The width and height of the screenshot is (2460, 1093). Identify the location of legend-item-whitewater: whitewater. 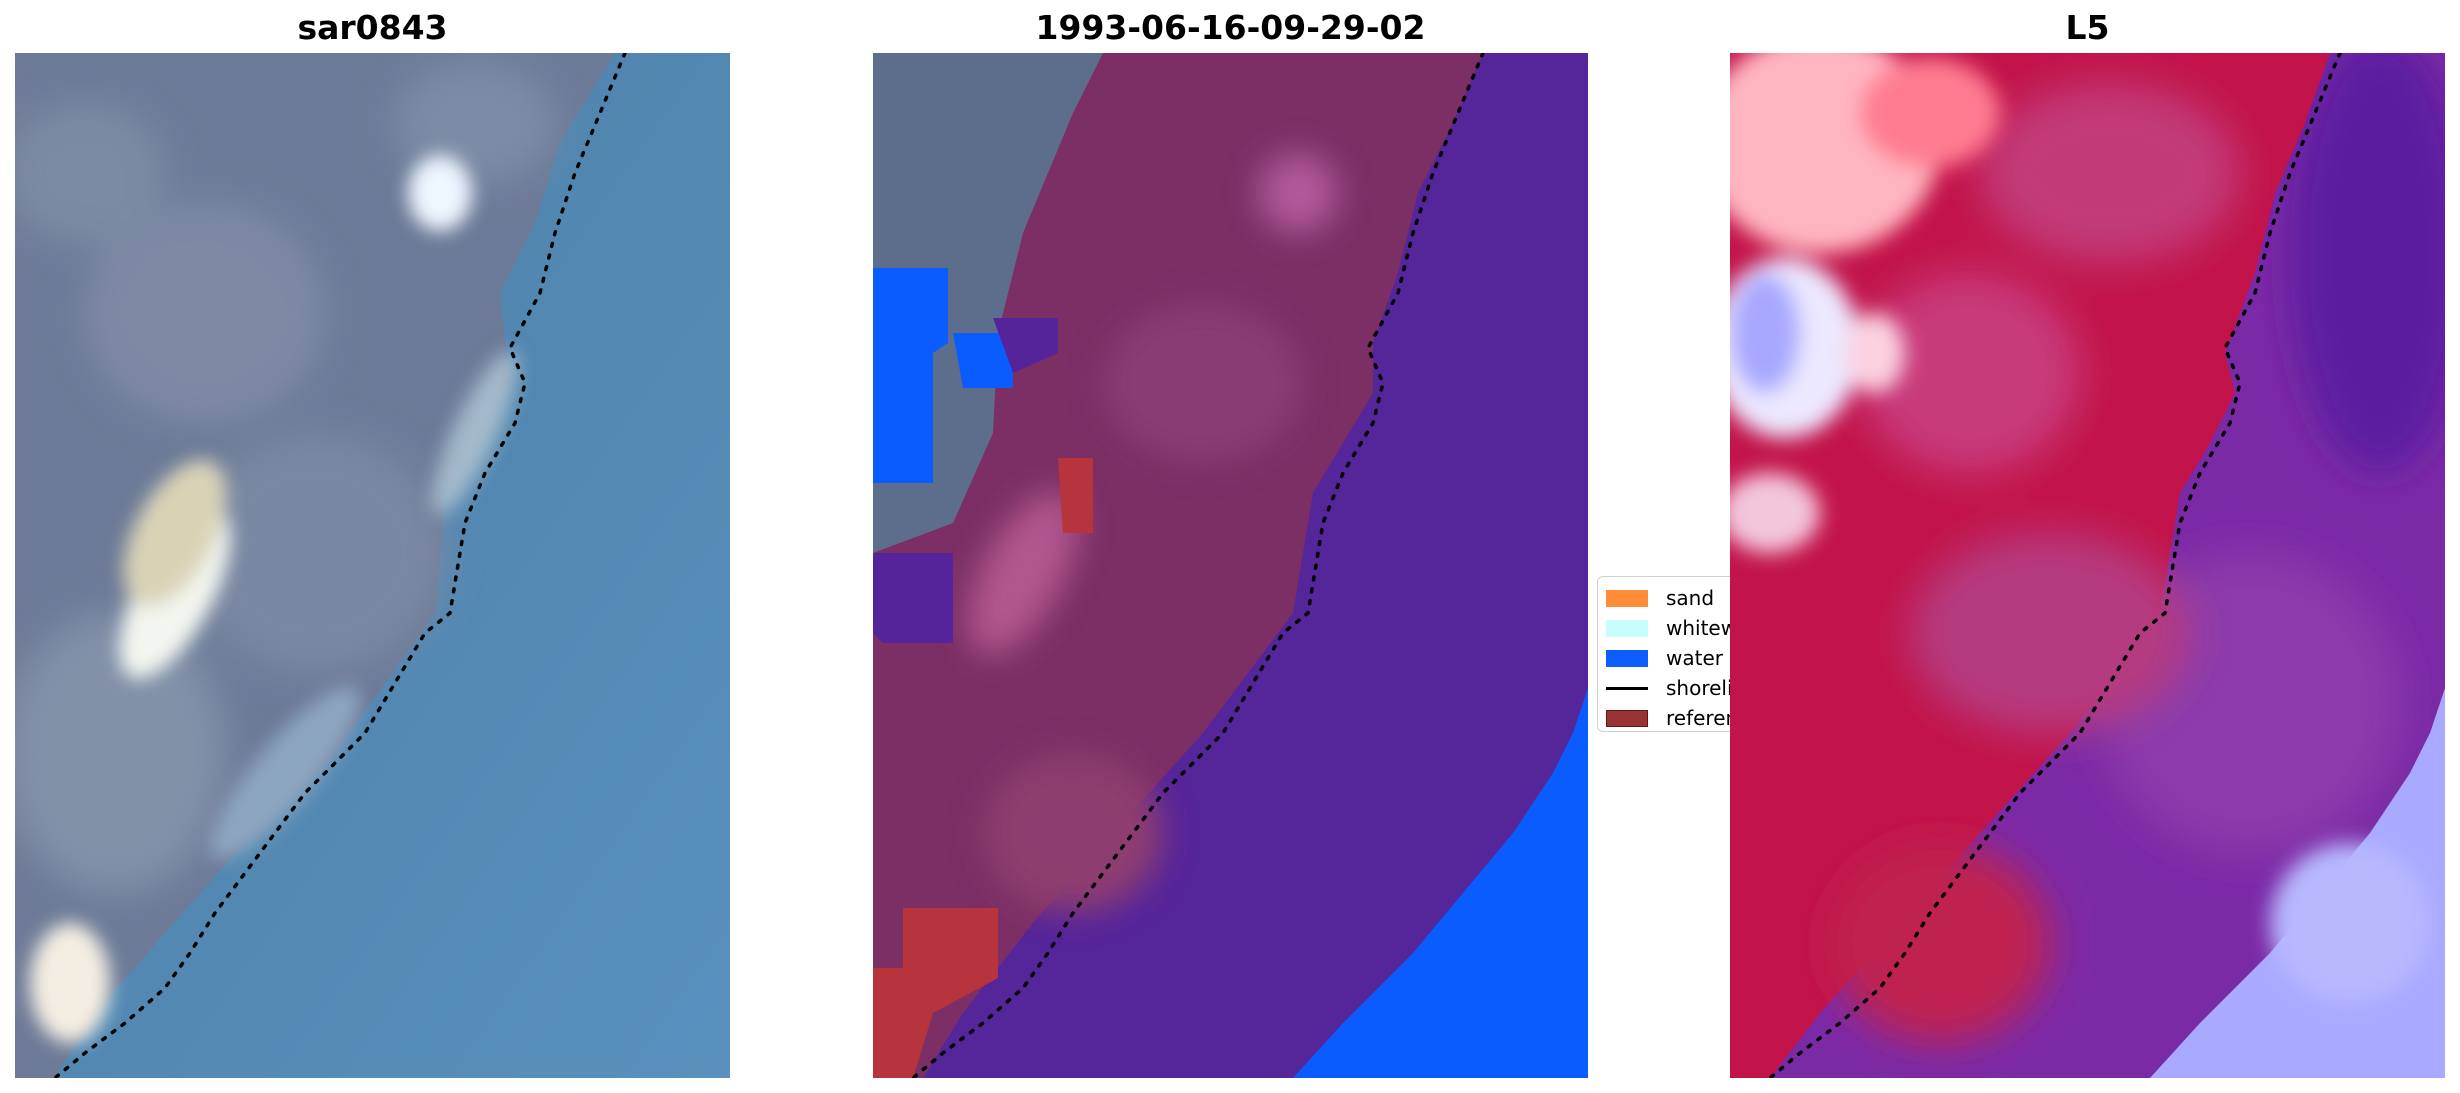
(1673, 628).